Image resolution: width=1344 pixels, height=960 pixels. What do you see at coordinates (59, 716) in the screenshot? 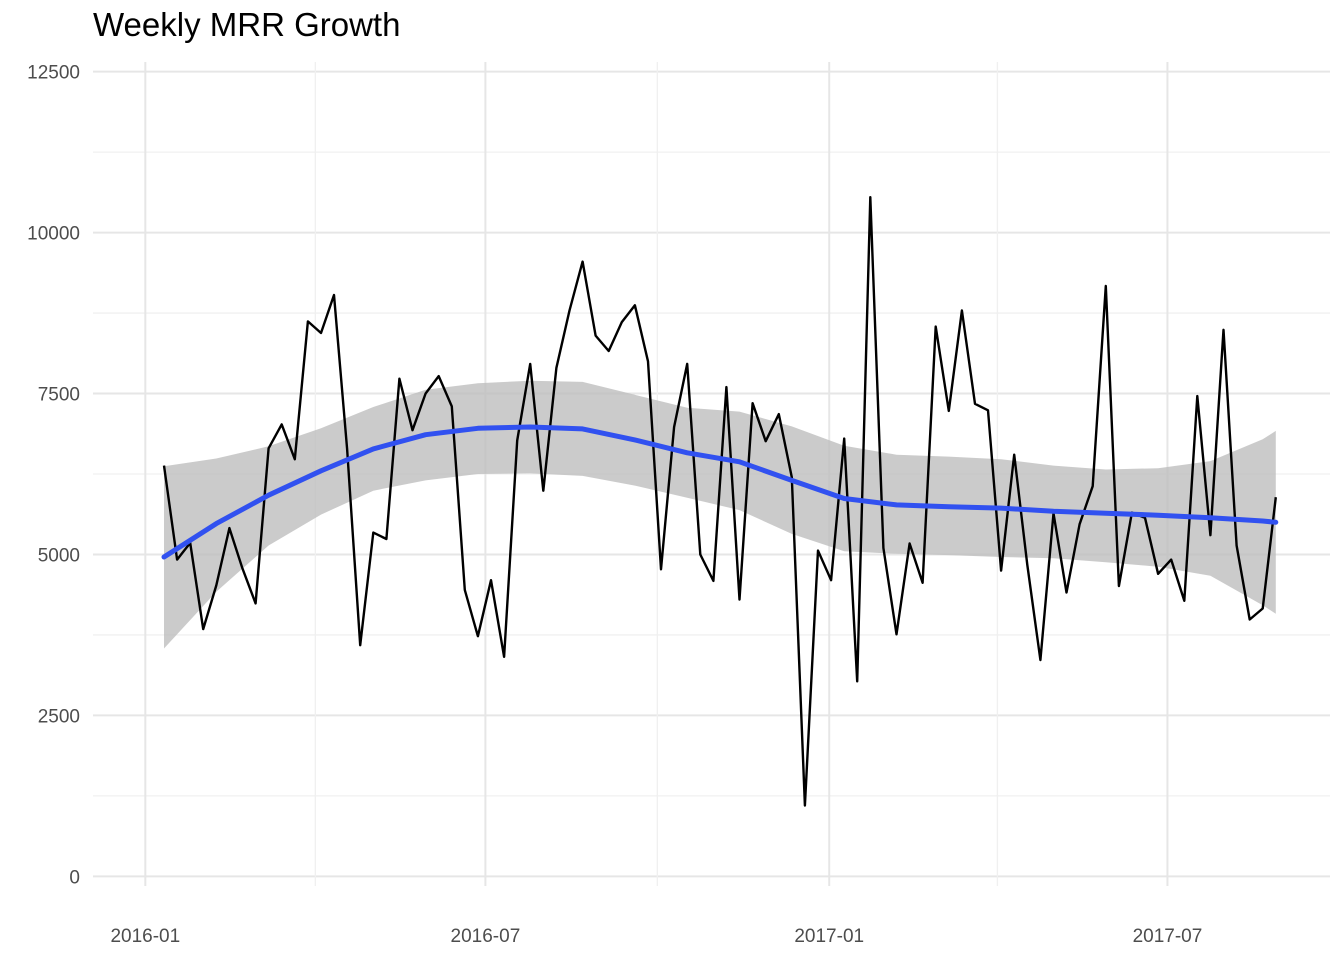
I see `y-tick-label: 2500` at bounding box center [59, 716].